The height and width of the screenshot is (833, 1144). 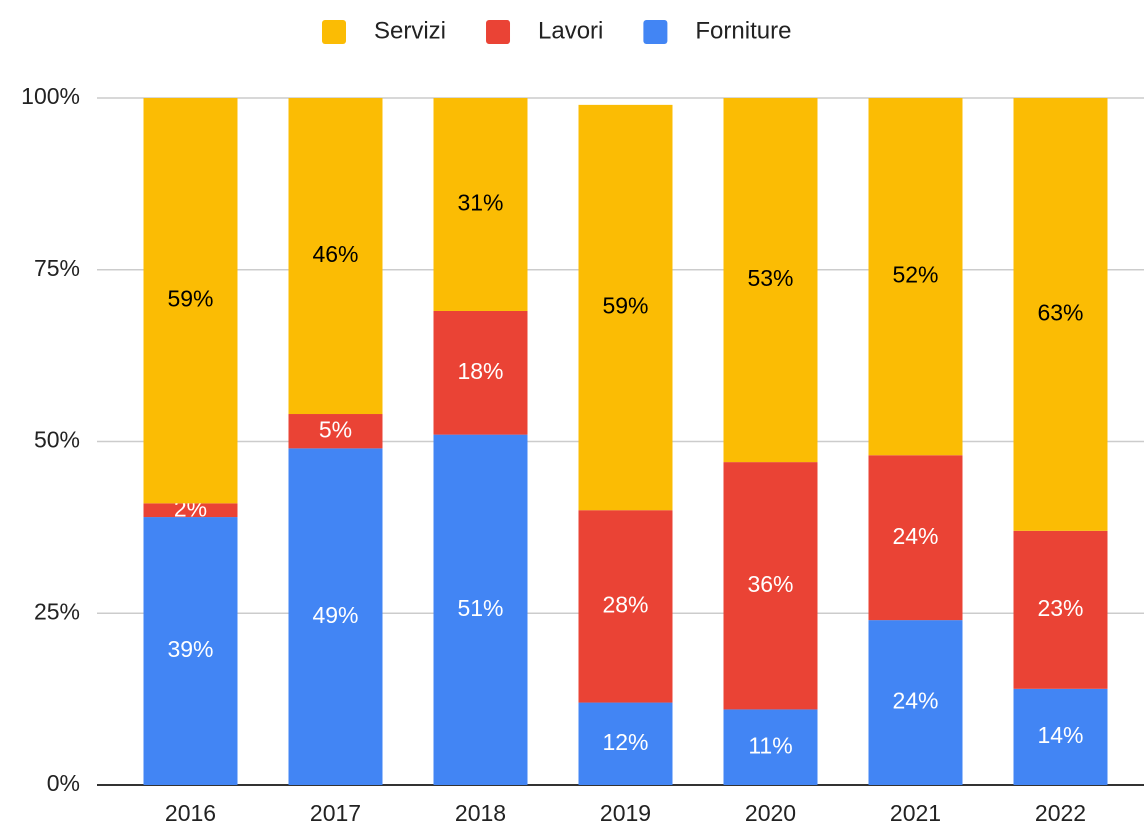 What do you see at coordinates (570, 30) in the screenshot?
I see `legend-label: Lavori` at bounding box center [570, 30].